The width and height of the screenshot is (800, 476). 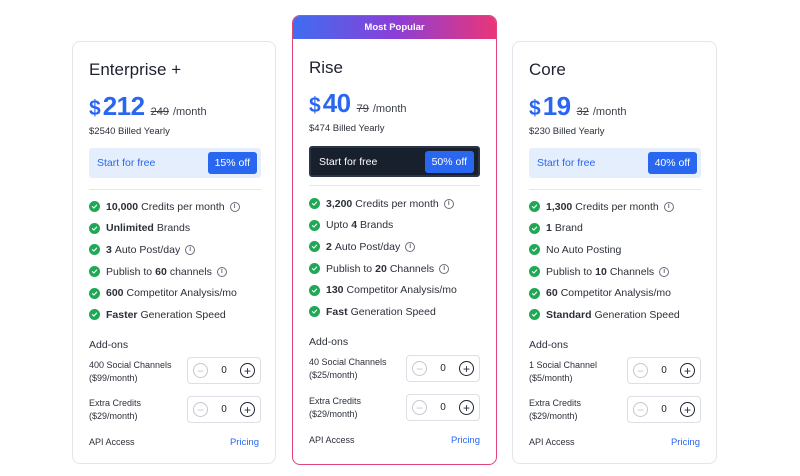 What do you see at coordinates (122, 206) in the screenshot?
I see `feature-highlight: 10,000` at bounding box center [122, 206].